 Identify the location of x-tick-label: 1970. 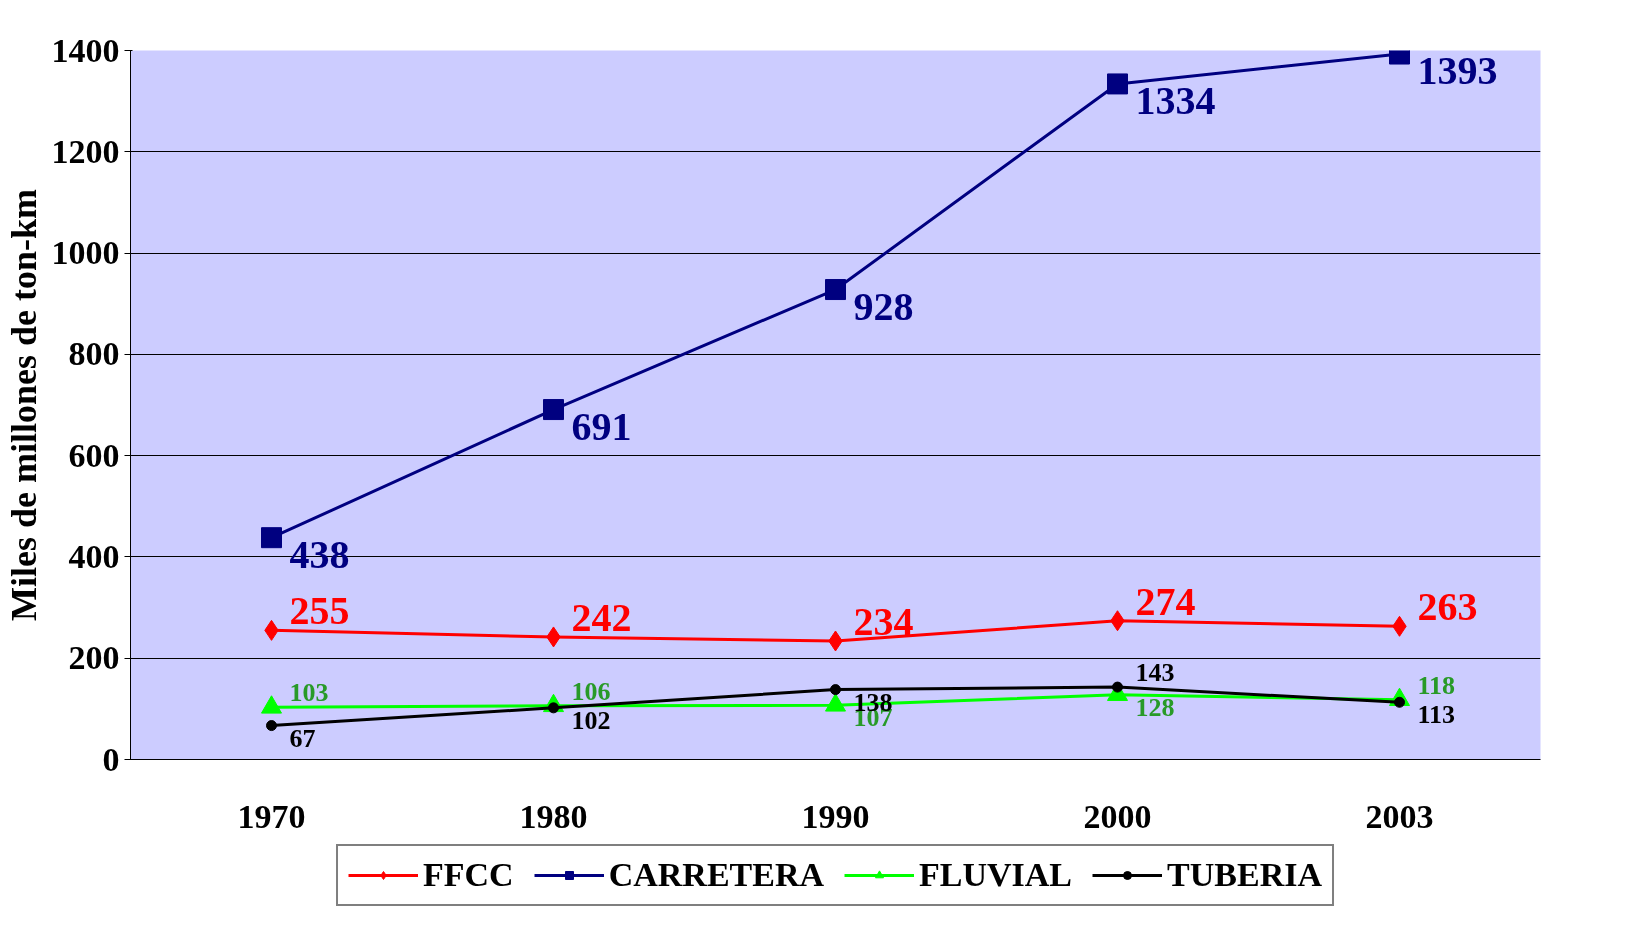
(271, 816).